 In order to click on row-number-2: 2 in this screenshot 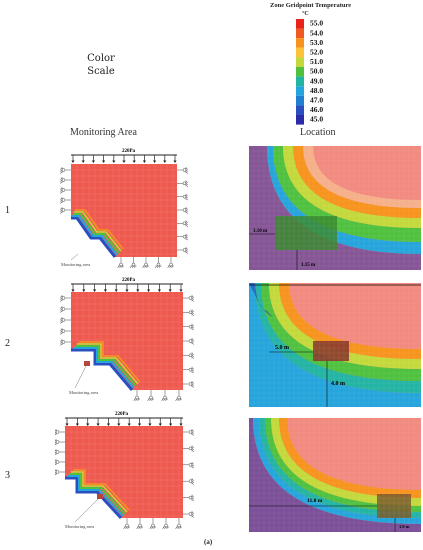, I will do `click(7, 343)`.